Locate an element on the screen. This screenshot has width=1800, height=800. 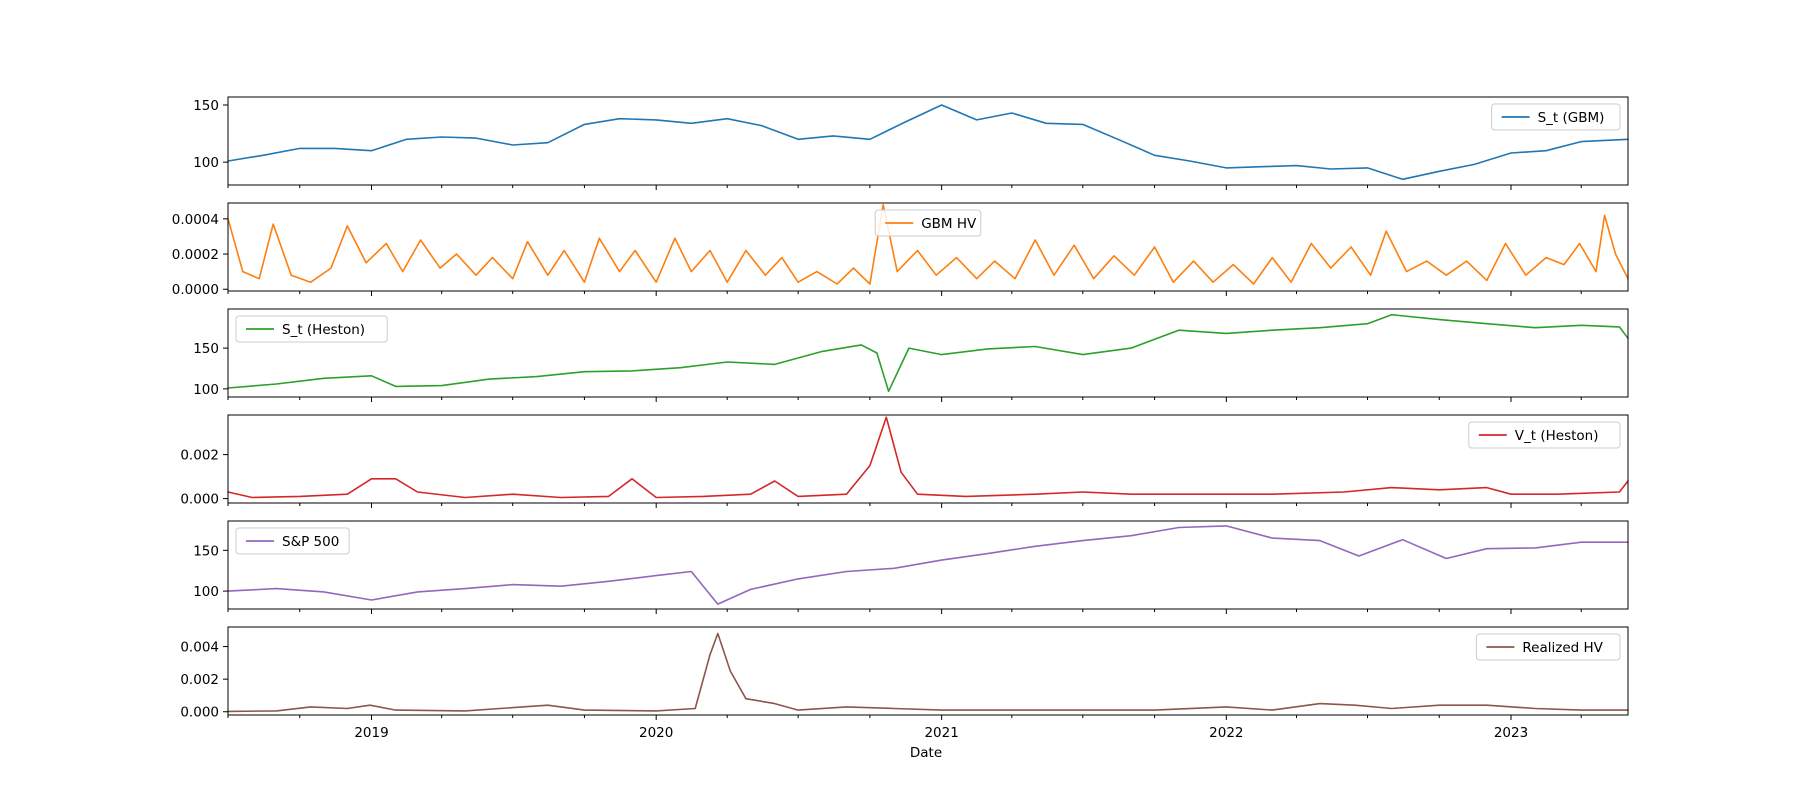
subplot-5: 100 150 S&P 500 is located at coordinates (911, 567).